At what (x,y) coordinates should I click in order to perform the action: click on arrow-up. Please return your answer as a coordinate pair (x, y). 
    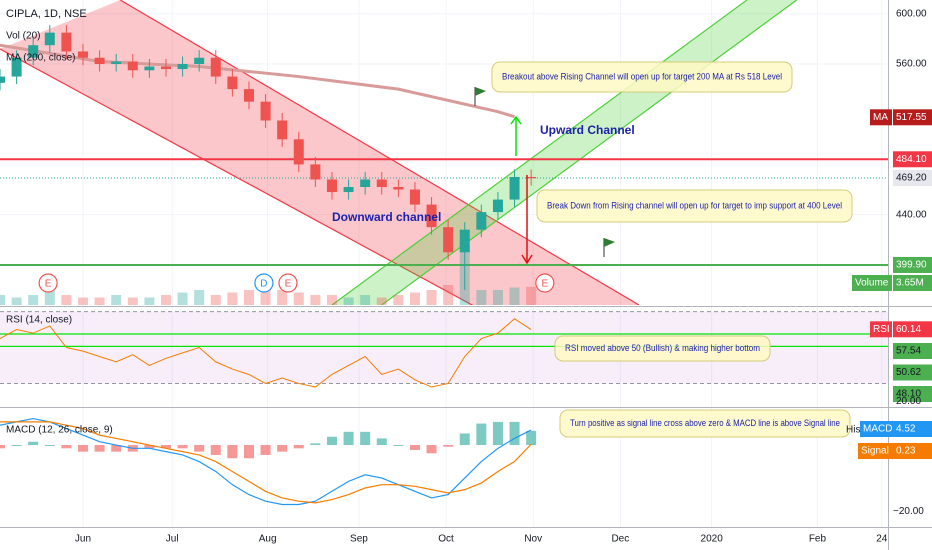
    Looking at the image, I should click on (516, 135).